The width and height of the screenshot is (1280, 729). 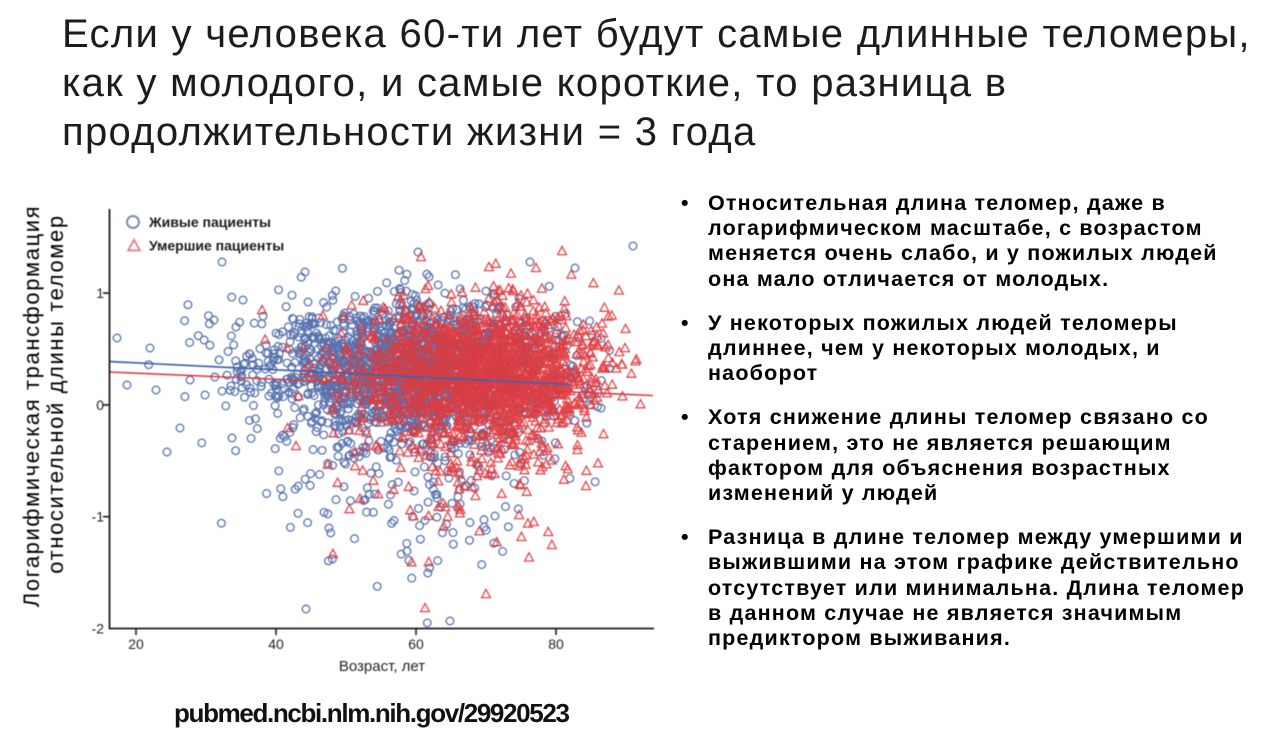 I want to click on svg-text: 0, so click(x=100, y=405).